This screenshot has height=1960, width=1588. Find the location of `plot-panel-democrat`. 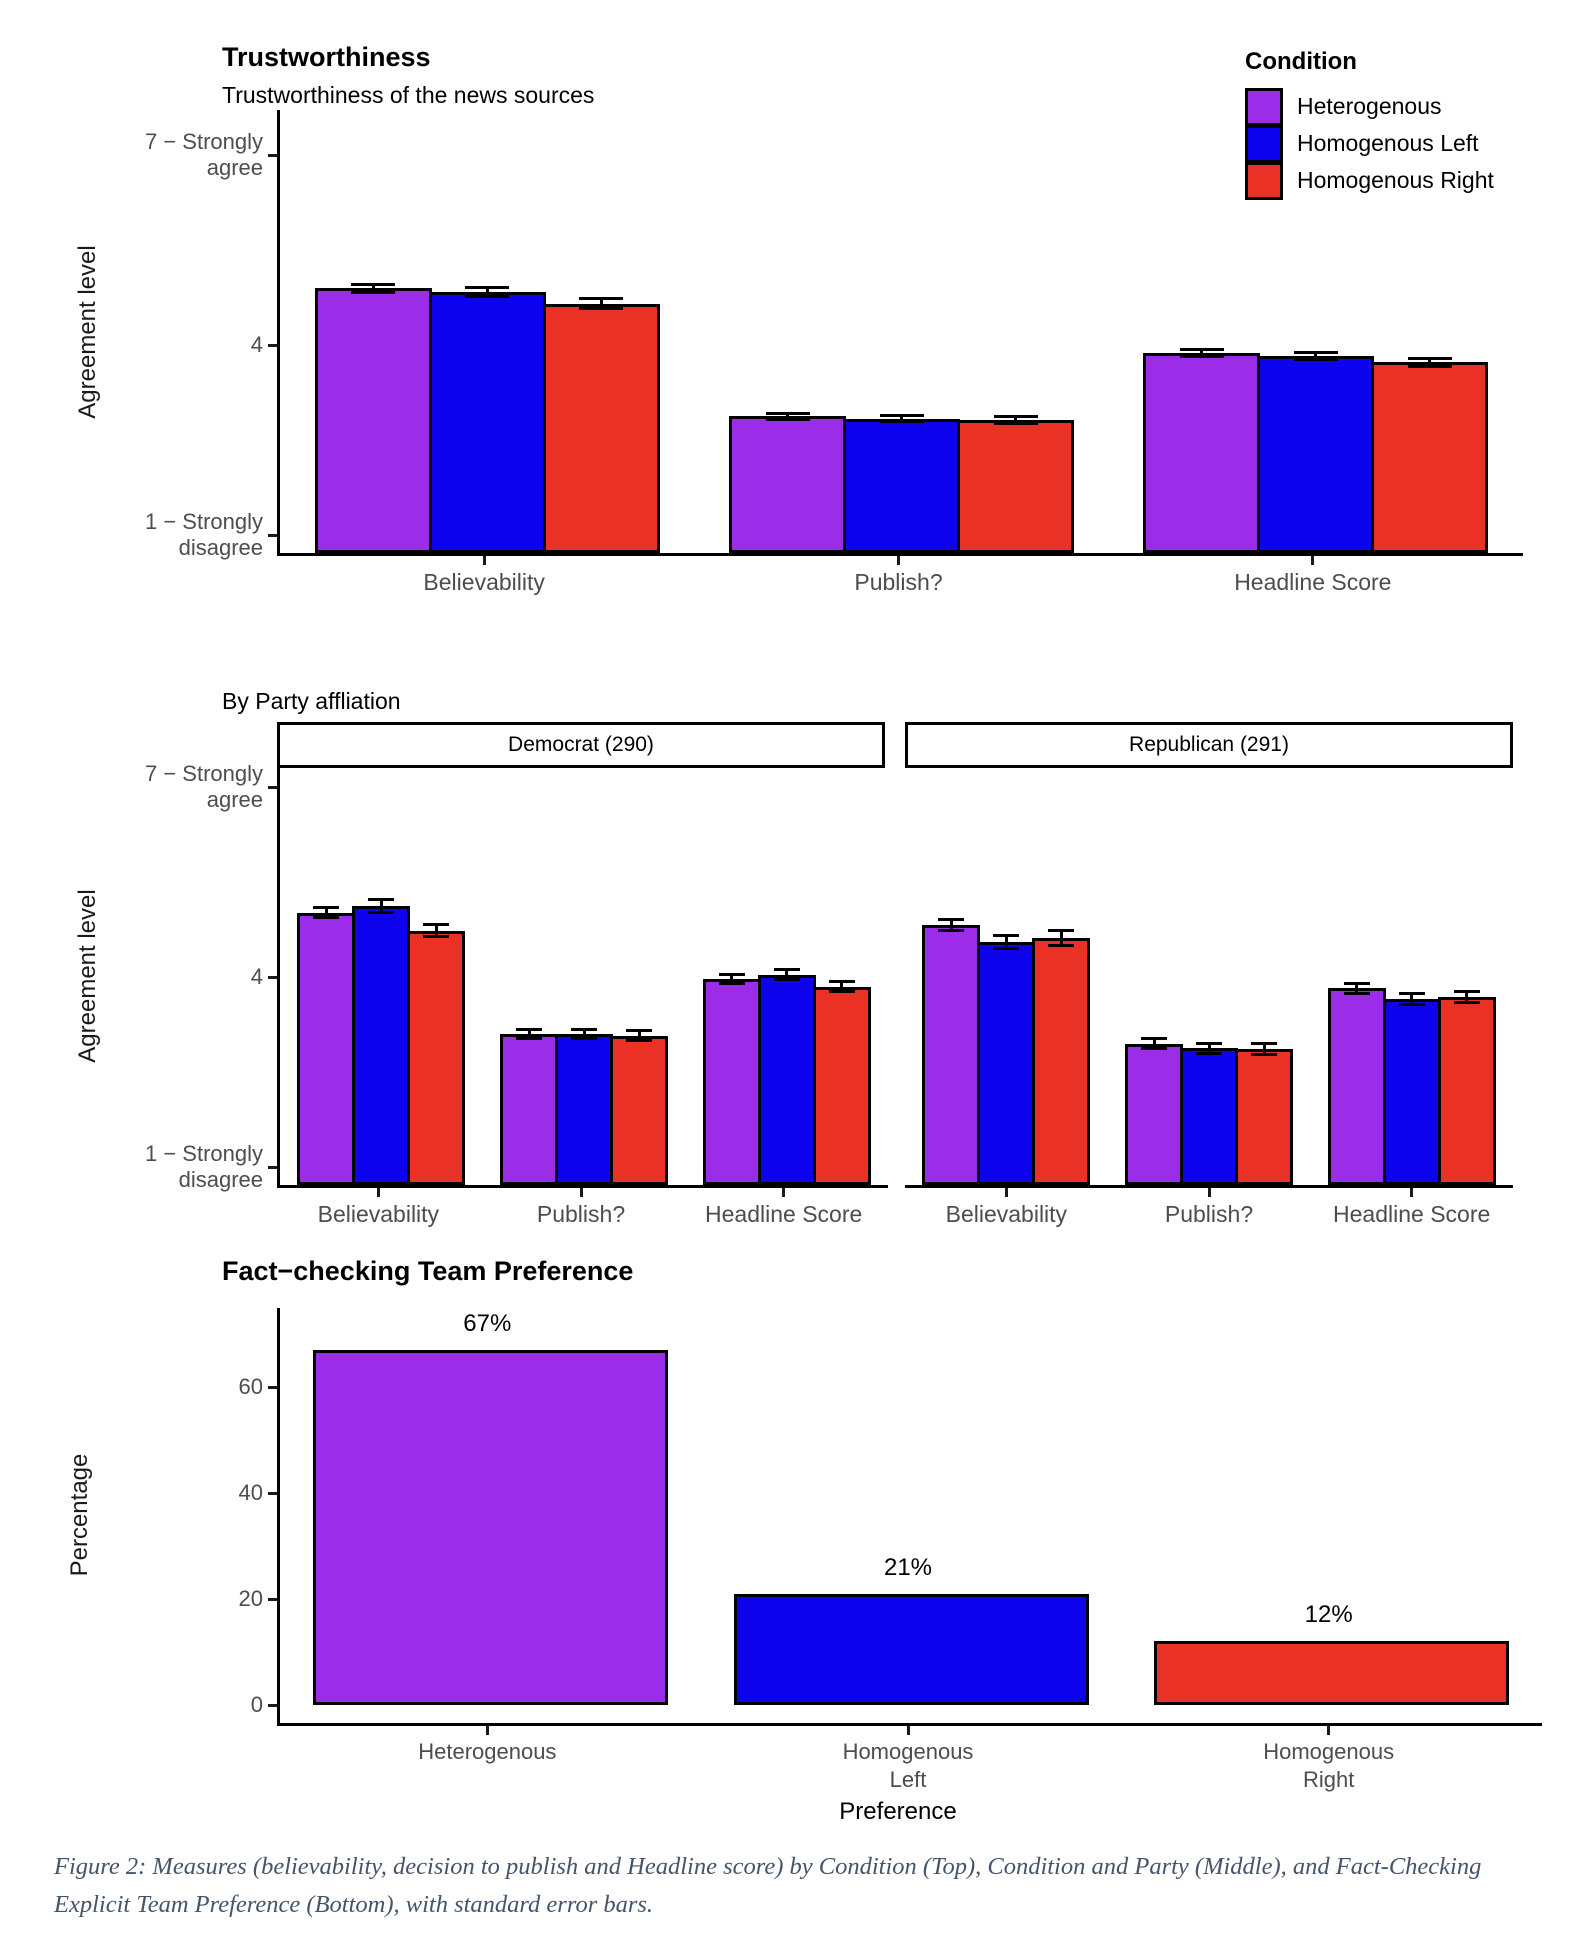

plot-panel-democrat is located at coordinates (582, 978).